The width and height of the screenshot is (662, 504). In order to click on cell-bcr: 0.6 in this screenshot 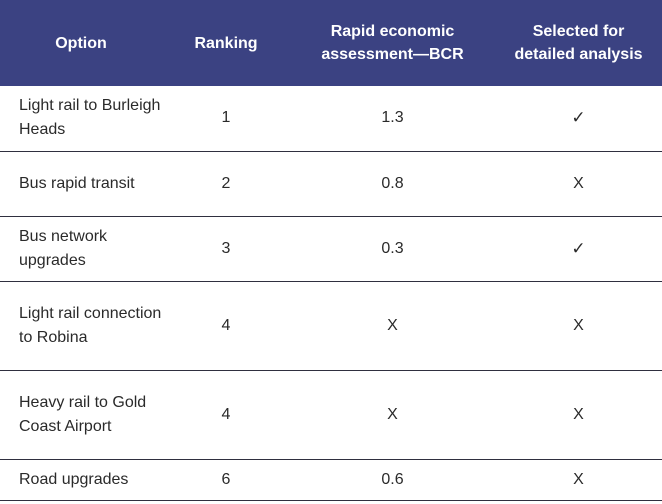, I will do `click(392, 480)`.